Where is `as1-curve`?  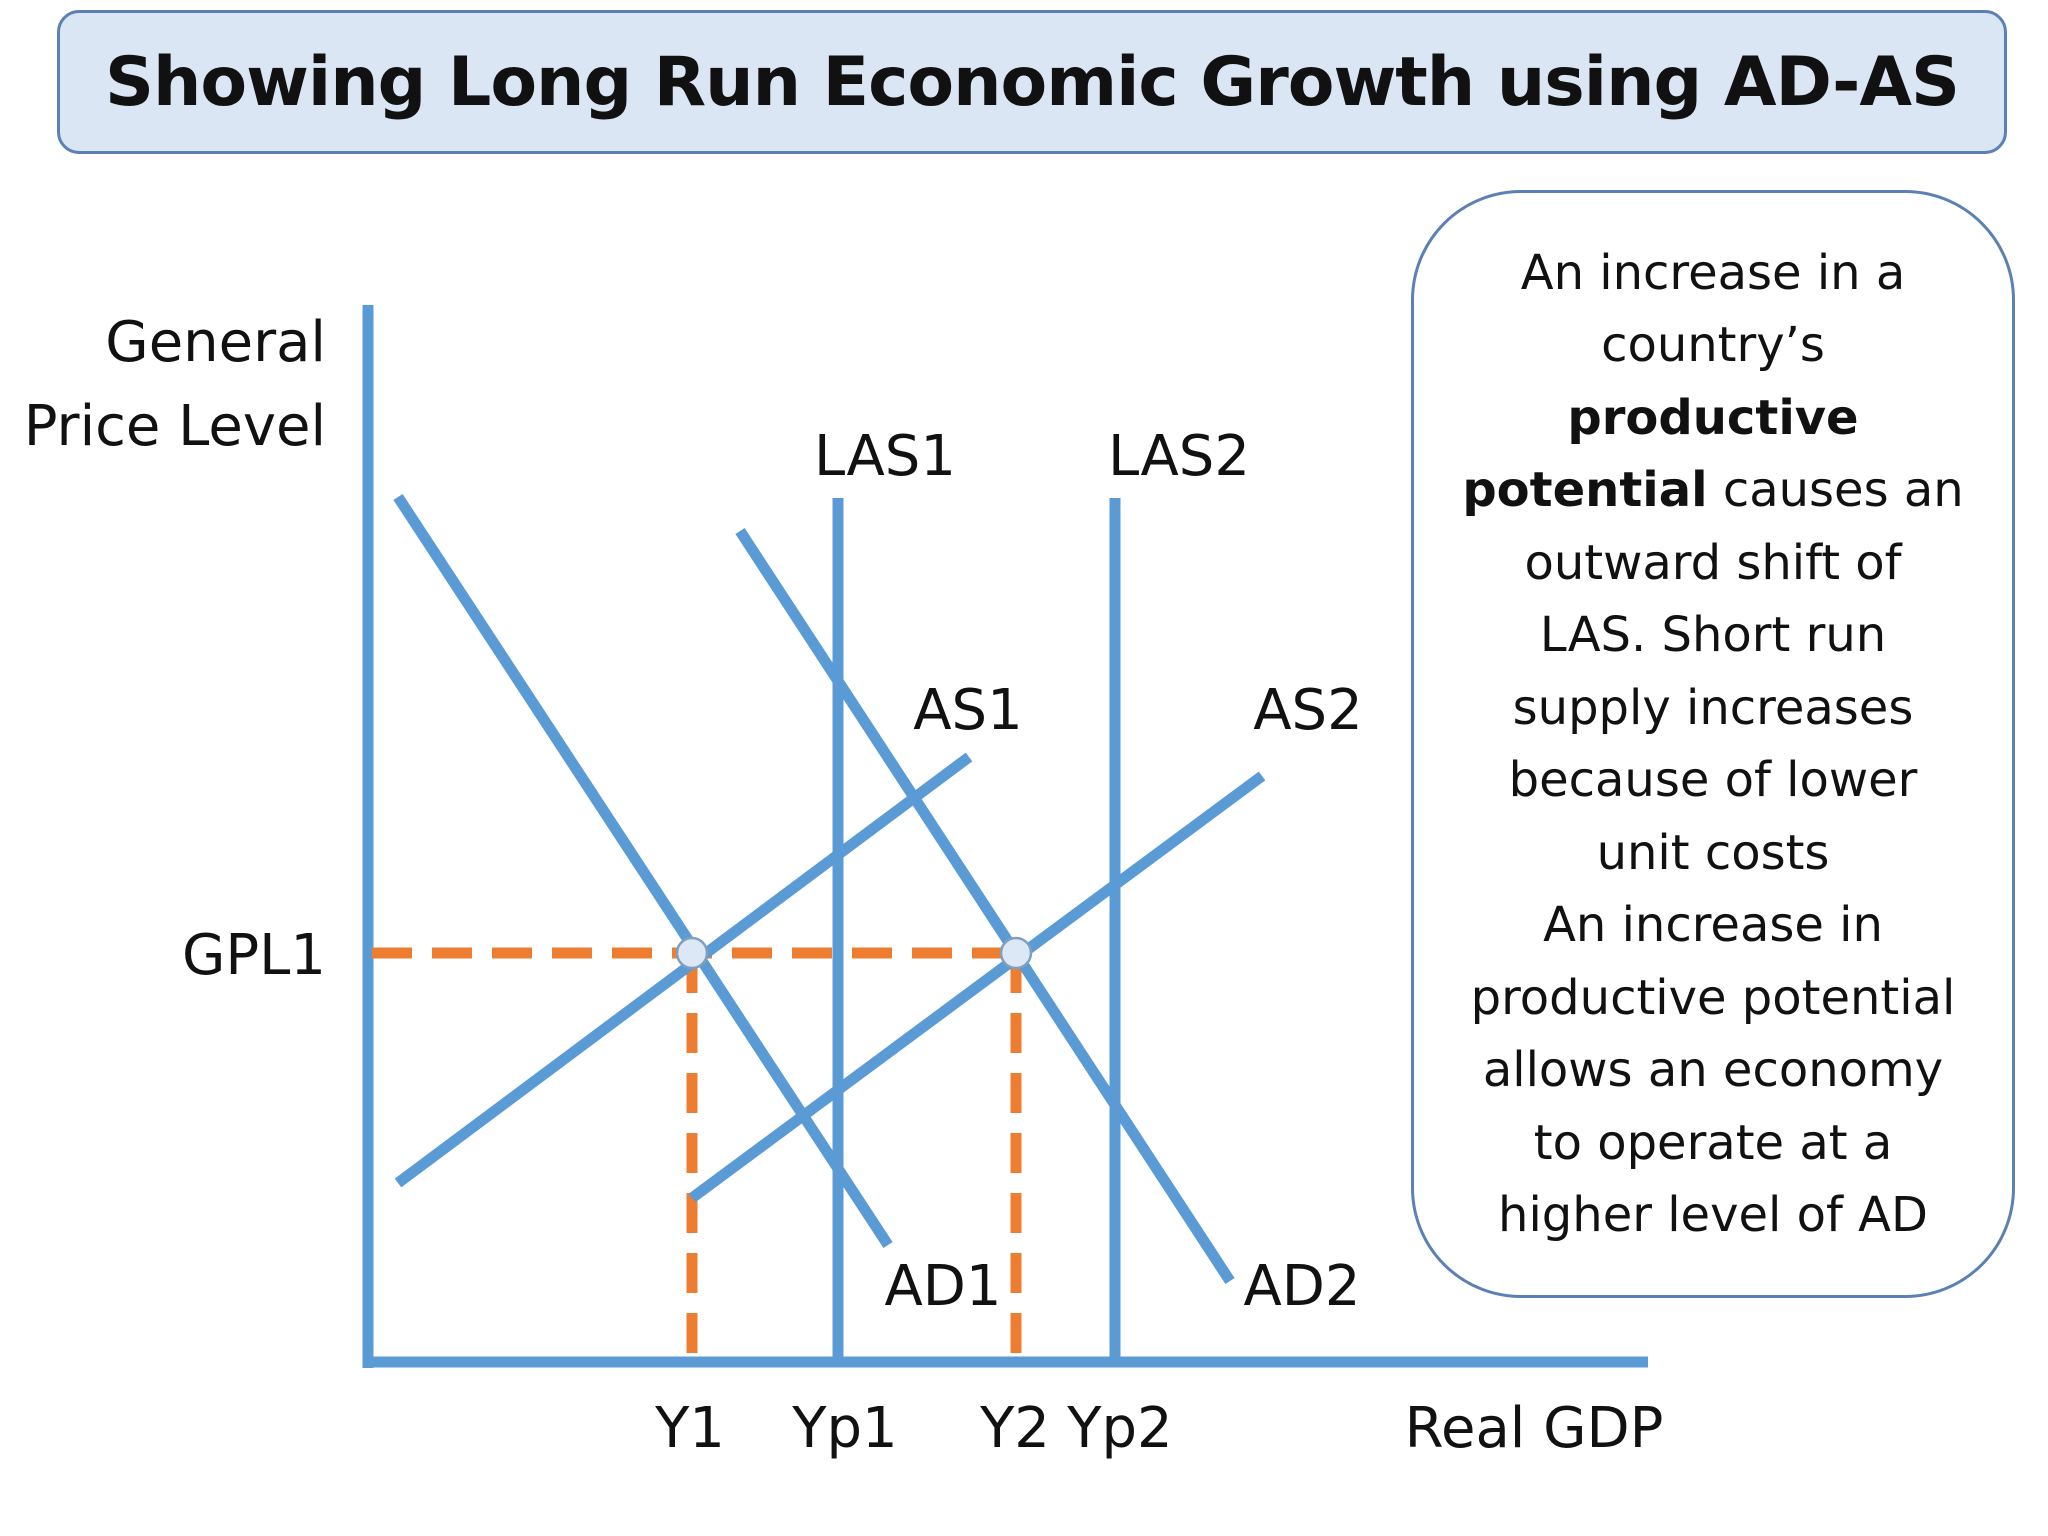 as1-curve is located at coordinates (683, 970).